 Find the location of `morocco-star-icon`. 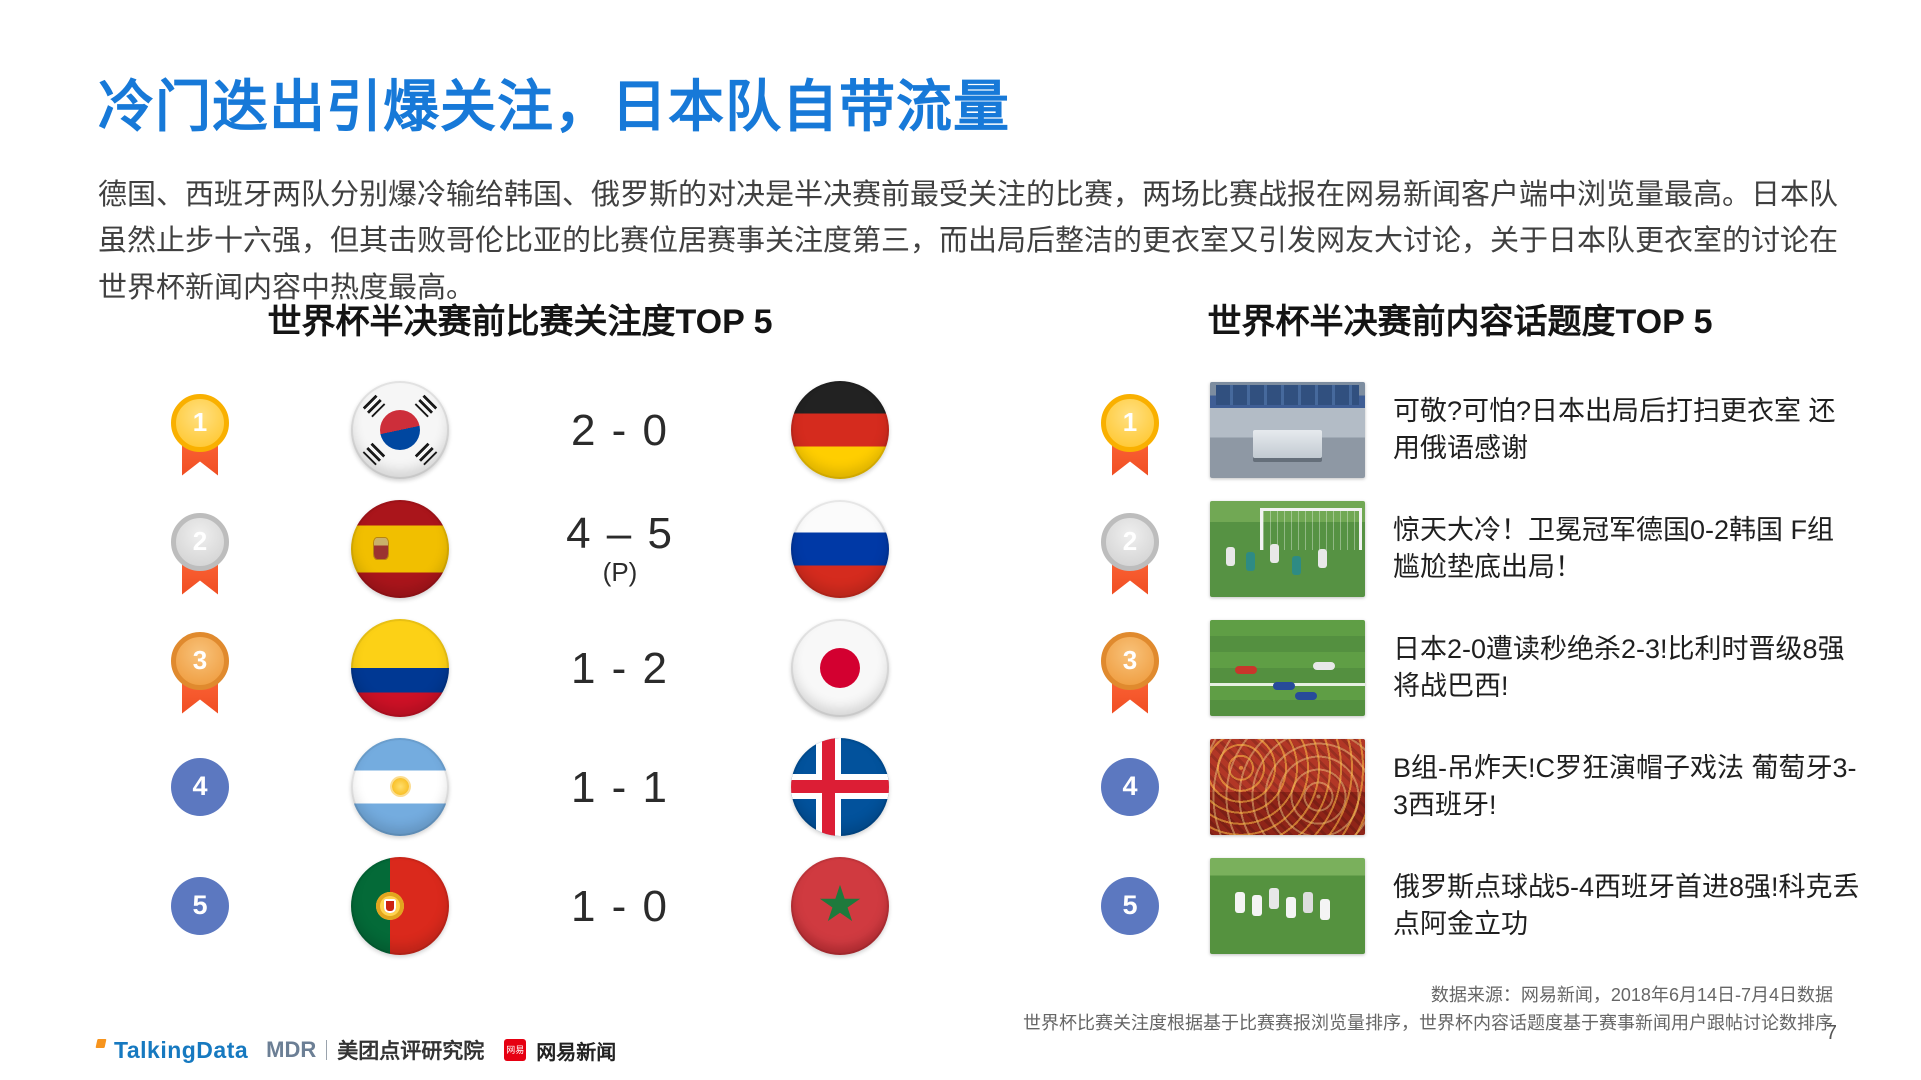

morocco-star-icon is located at coordinates (840, 903).